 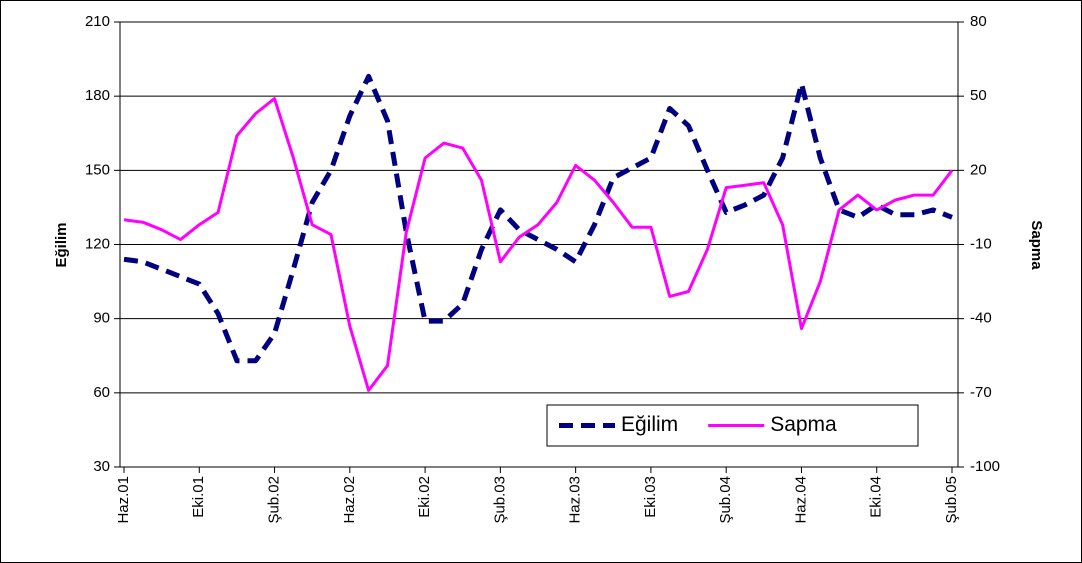 I want to click on y2-axis-title: Sapma, so click(x=1036, y=245).